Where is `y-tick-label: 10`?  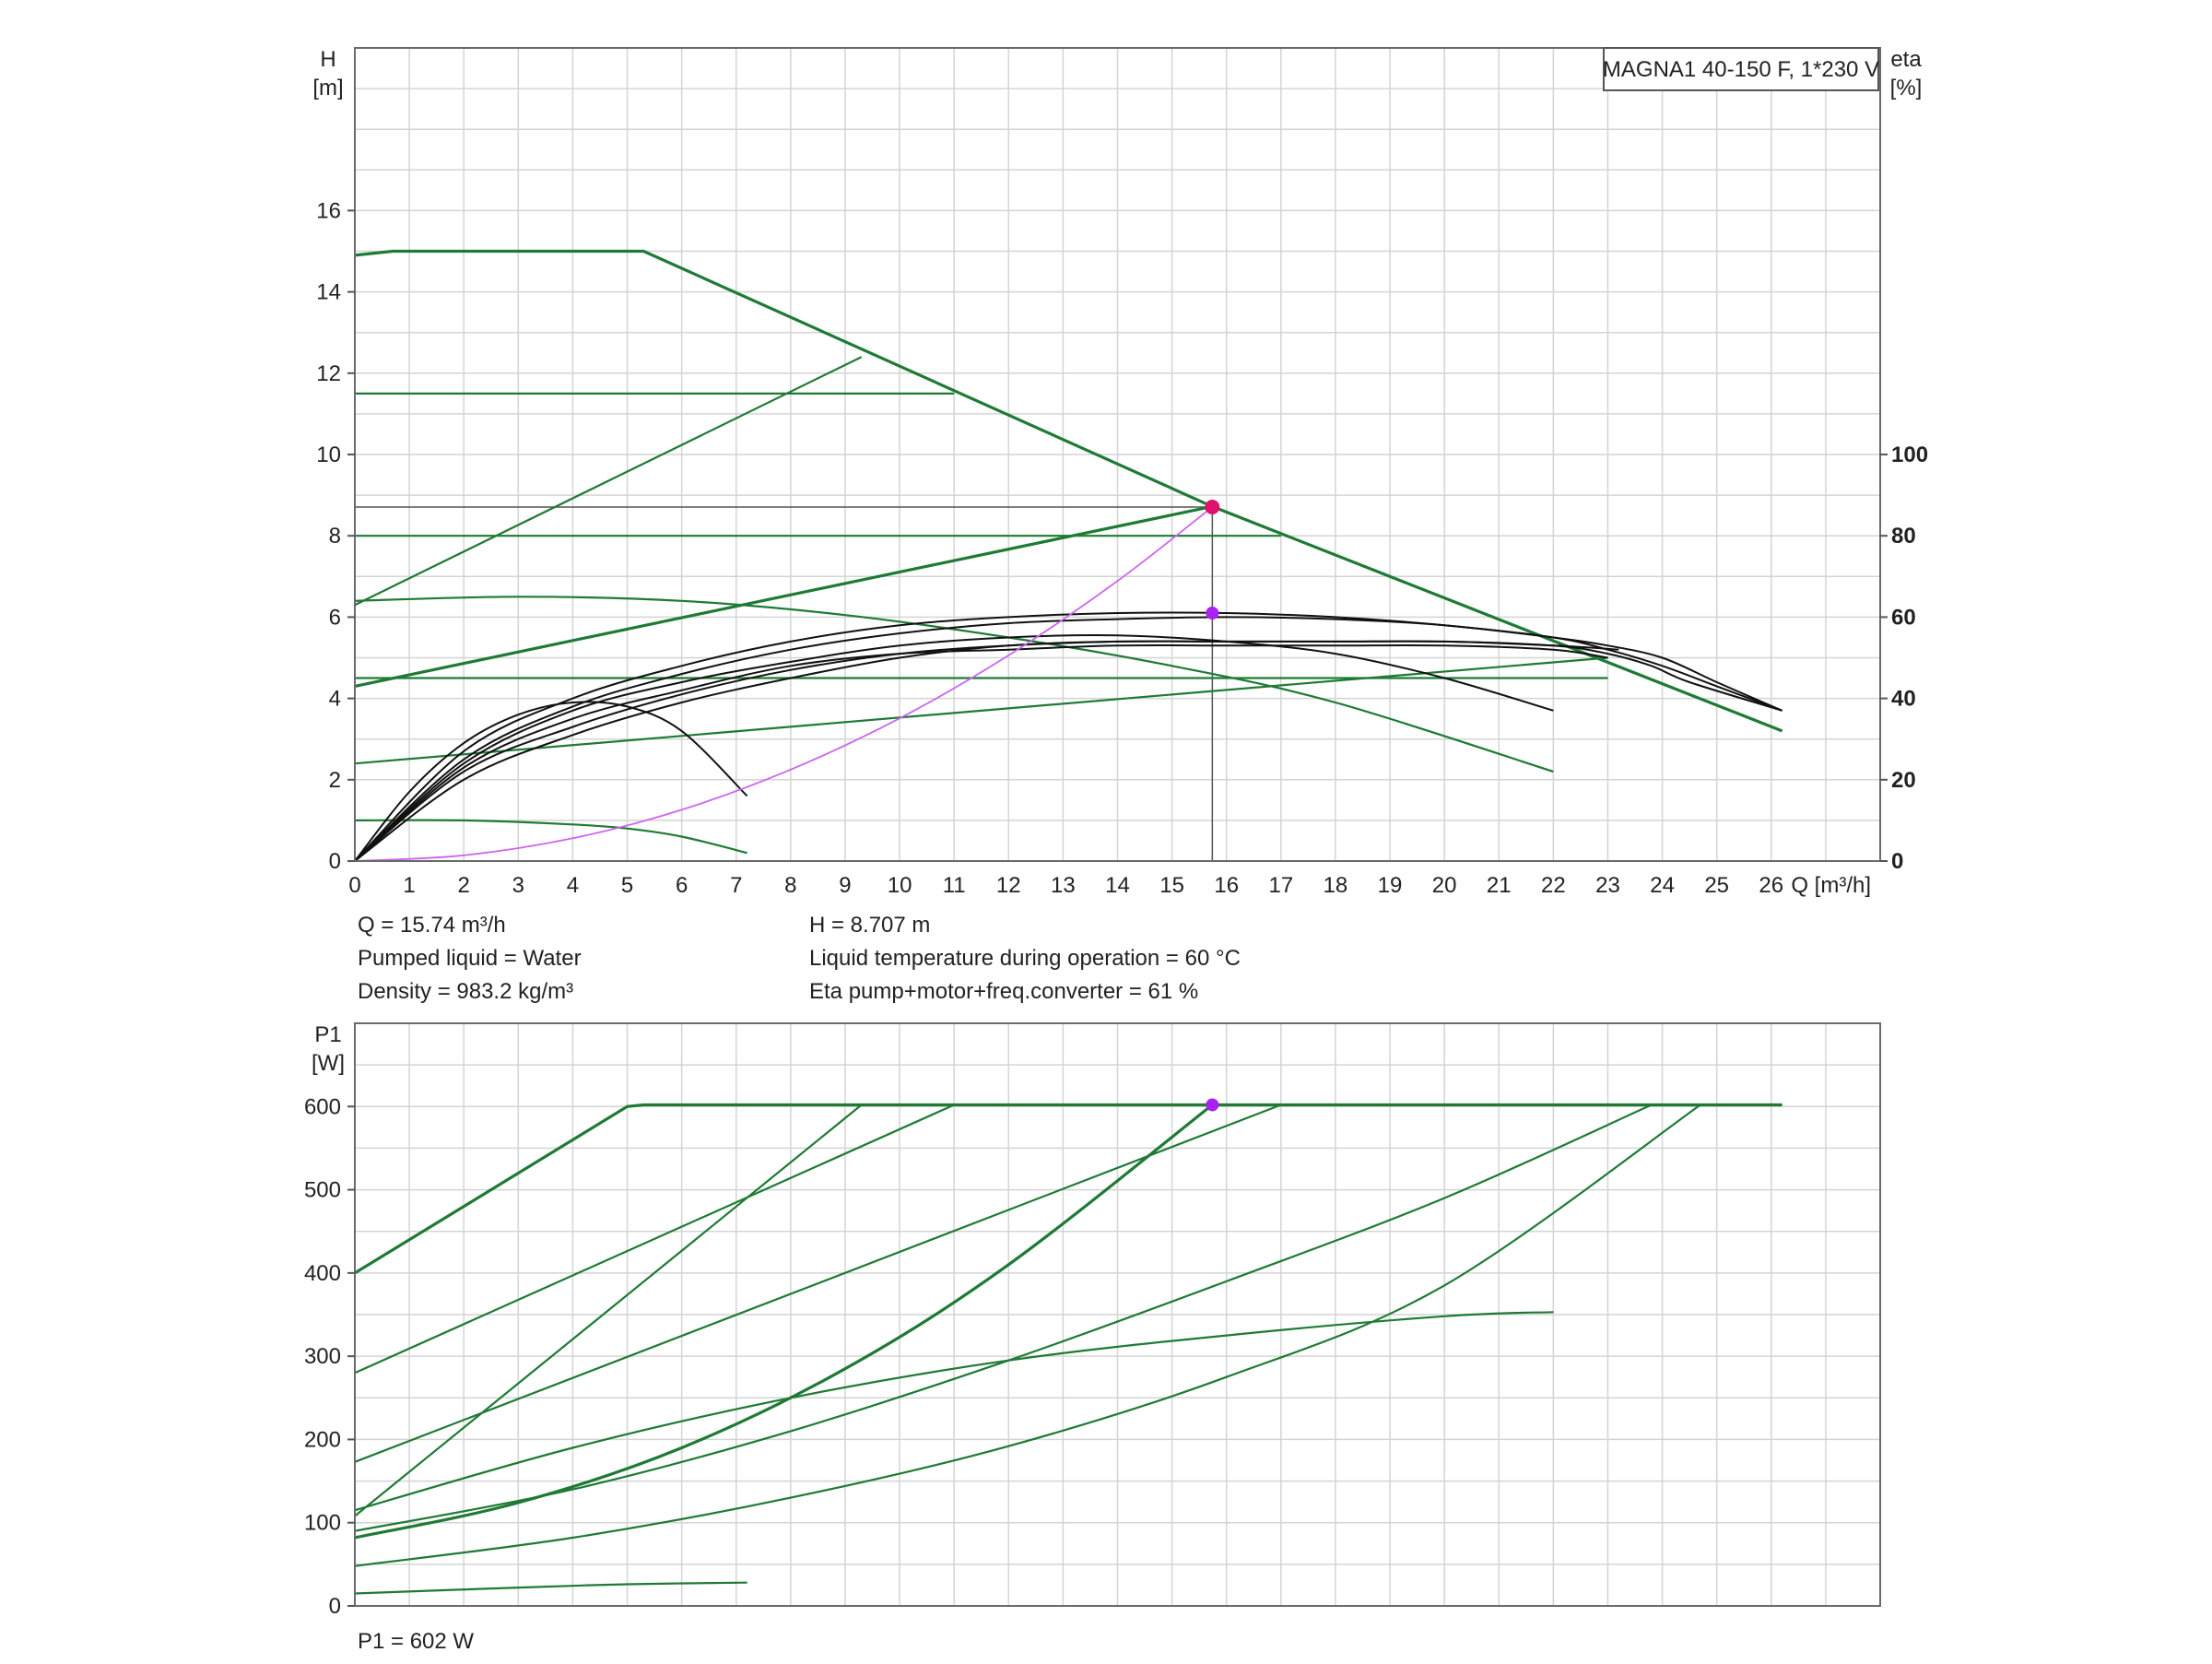 y-tick-label: 10 is located at coordinates (328, 455).